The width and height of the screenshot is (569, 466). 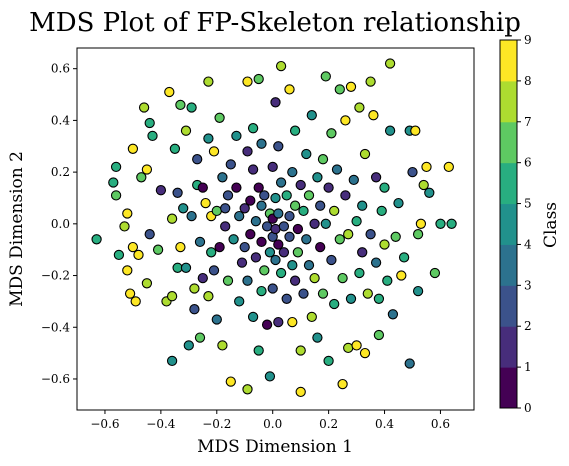 What do you see at coordinates (528, 326) in the screenshot?
I see `colorbar-tick-label: 2` at bounding box center [528, 326].